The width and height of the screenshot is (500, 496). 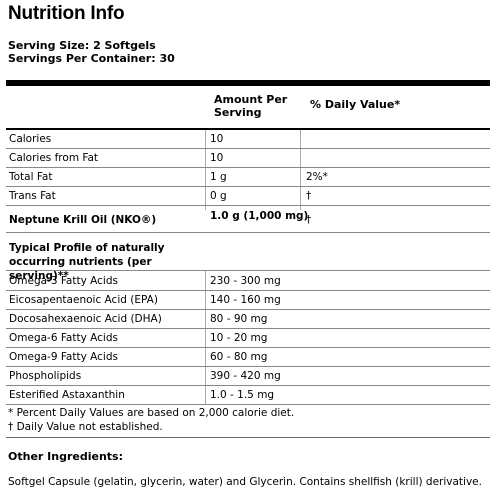 I want to click on footnote-dagger: † Daily Value not established., so click(x=85, y=427).